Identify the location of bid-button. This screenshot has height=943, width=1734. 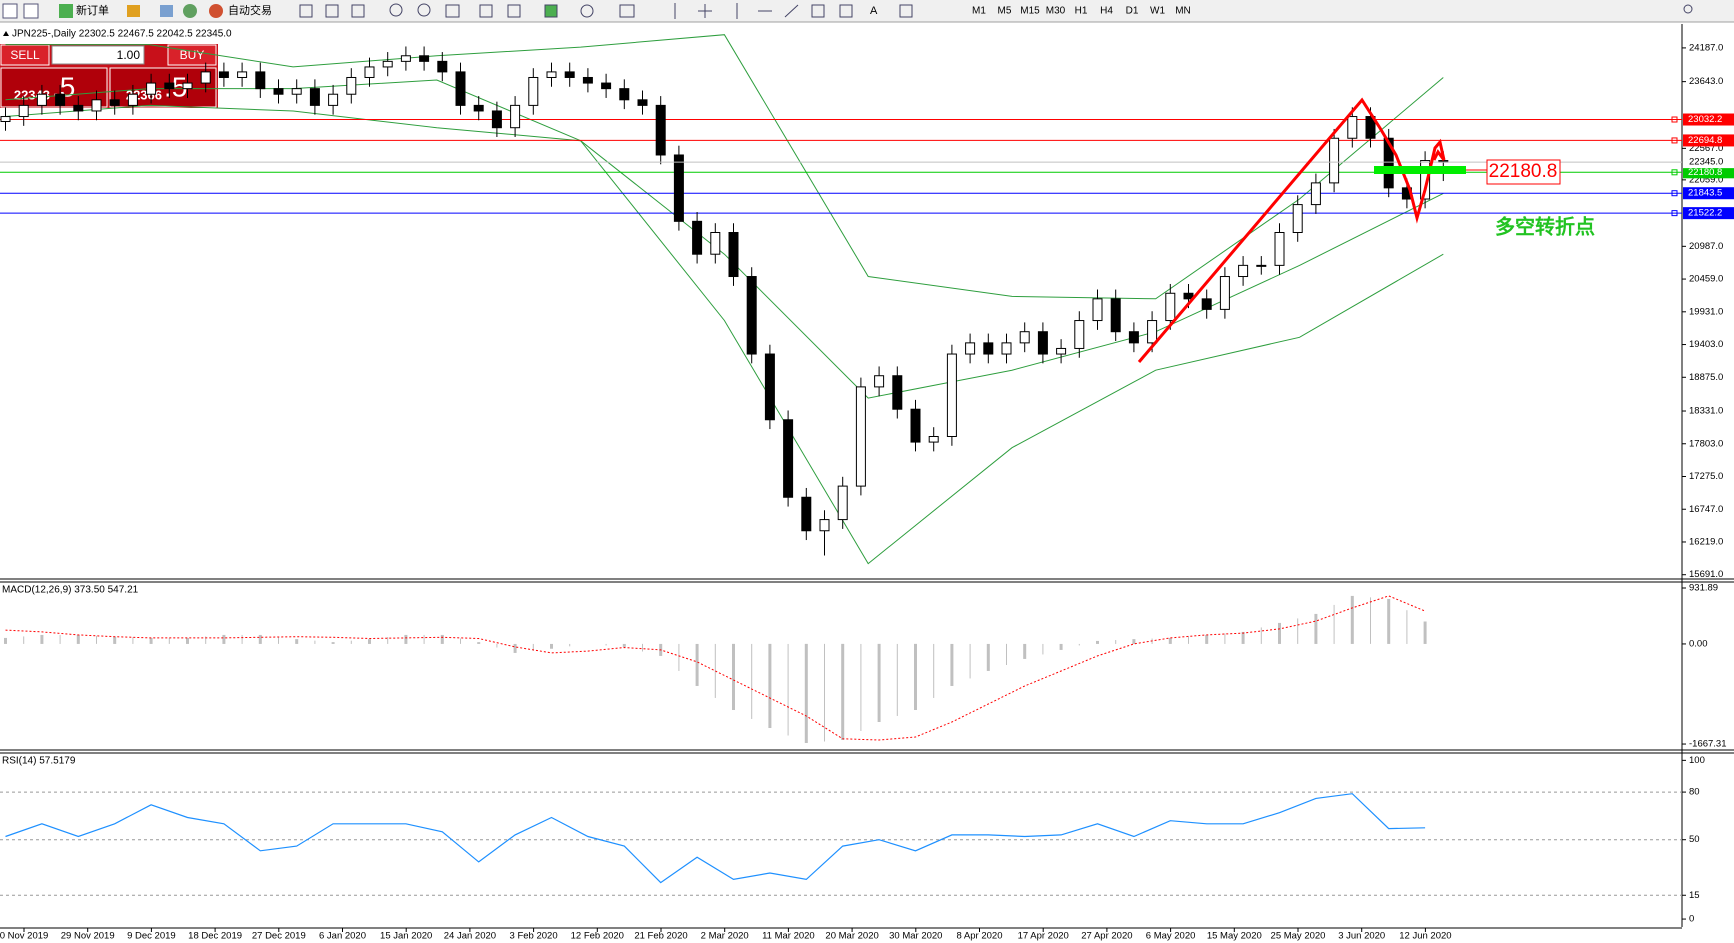
(54, 87).